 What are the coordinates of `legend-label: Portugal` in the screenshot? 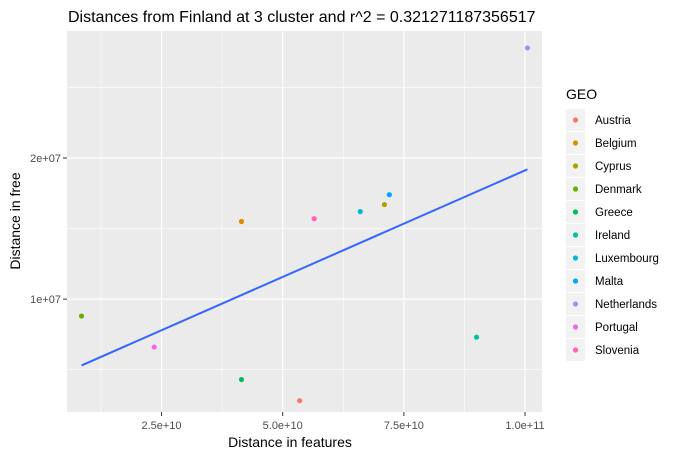 It's located at (616, 328).